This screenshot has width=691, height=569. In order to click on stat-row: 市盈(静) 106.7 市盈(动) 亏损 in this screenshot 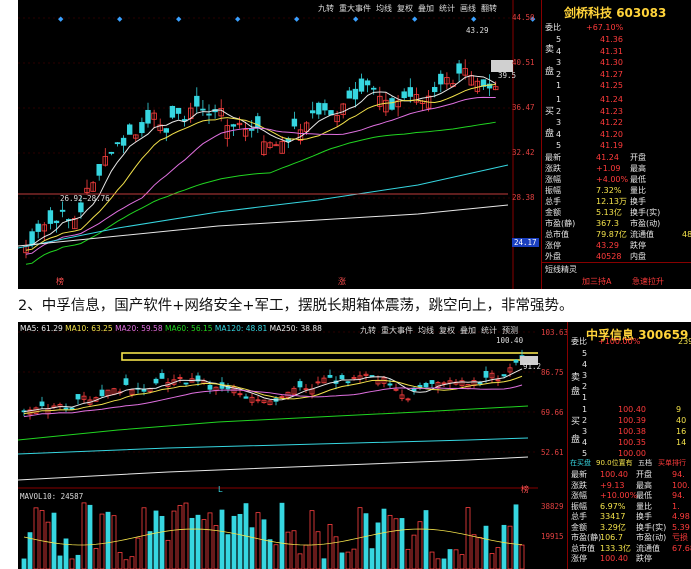, I will do `click(629, 537)`.